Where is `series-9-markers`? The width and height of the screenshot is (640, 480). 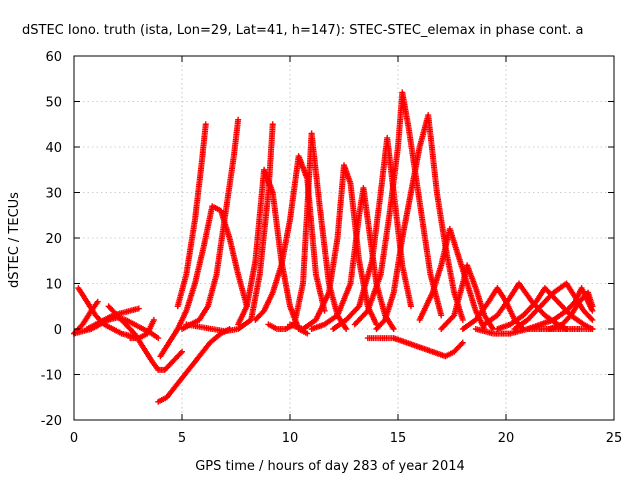
series-9-markers is located at coordinates (210, 224).